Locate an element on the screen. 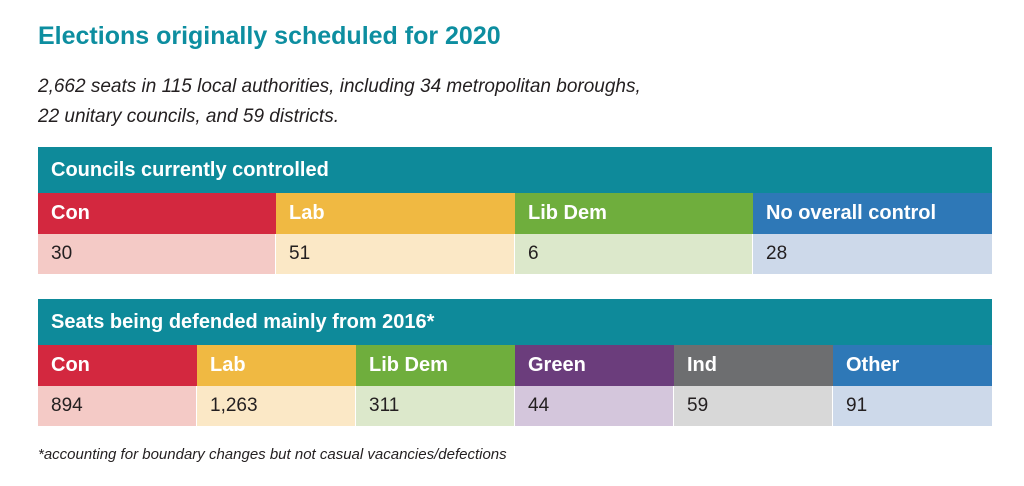  seats-party-row: Con Lab Lib Dem Green Ind Other is located at coordinates (515, 365).